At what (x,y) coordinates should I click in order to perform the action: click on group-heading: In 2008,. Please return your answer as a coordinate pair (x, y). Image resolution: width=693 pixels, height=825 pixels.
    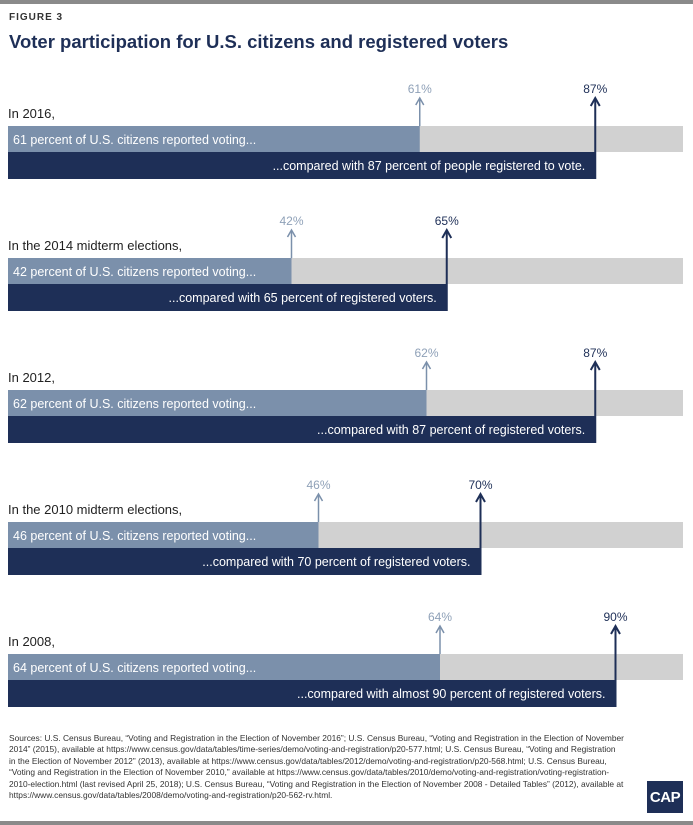
    Looking at the image, I should click on (31, 641).